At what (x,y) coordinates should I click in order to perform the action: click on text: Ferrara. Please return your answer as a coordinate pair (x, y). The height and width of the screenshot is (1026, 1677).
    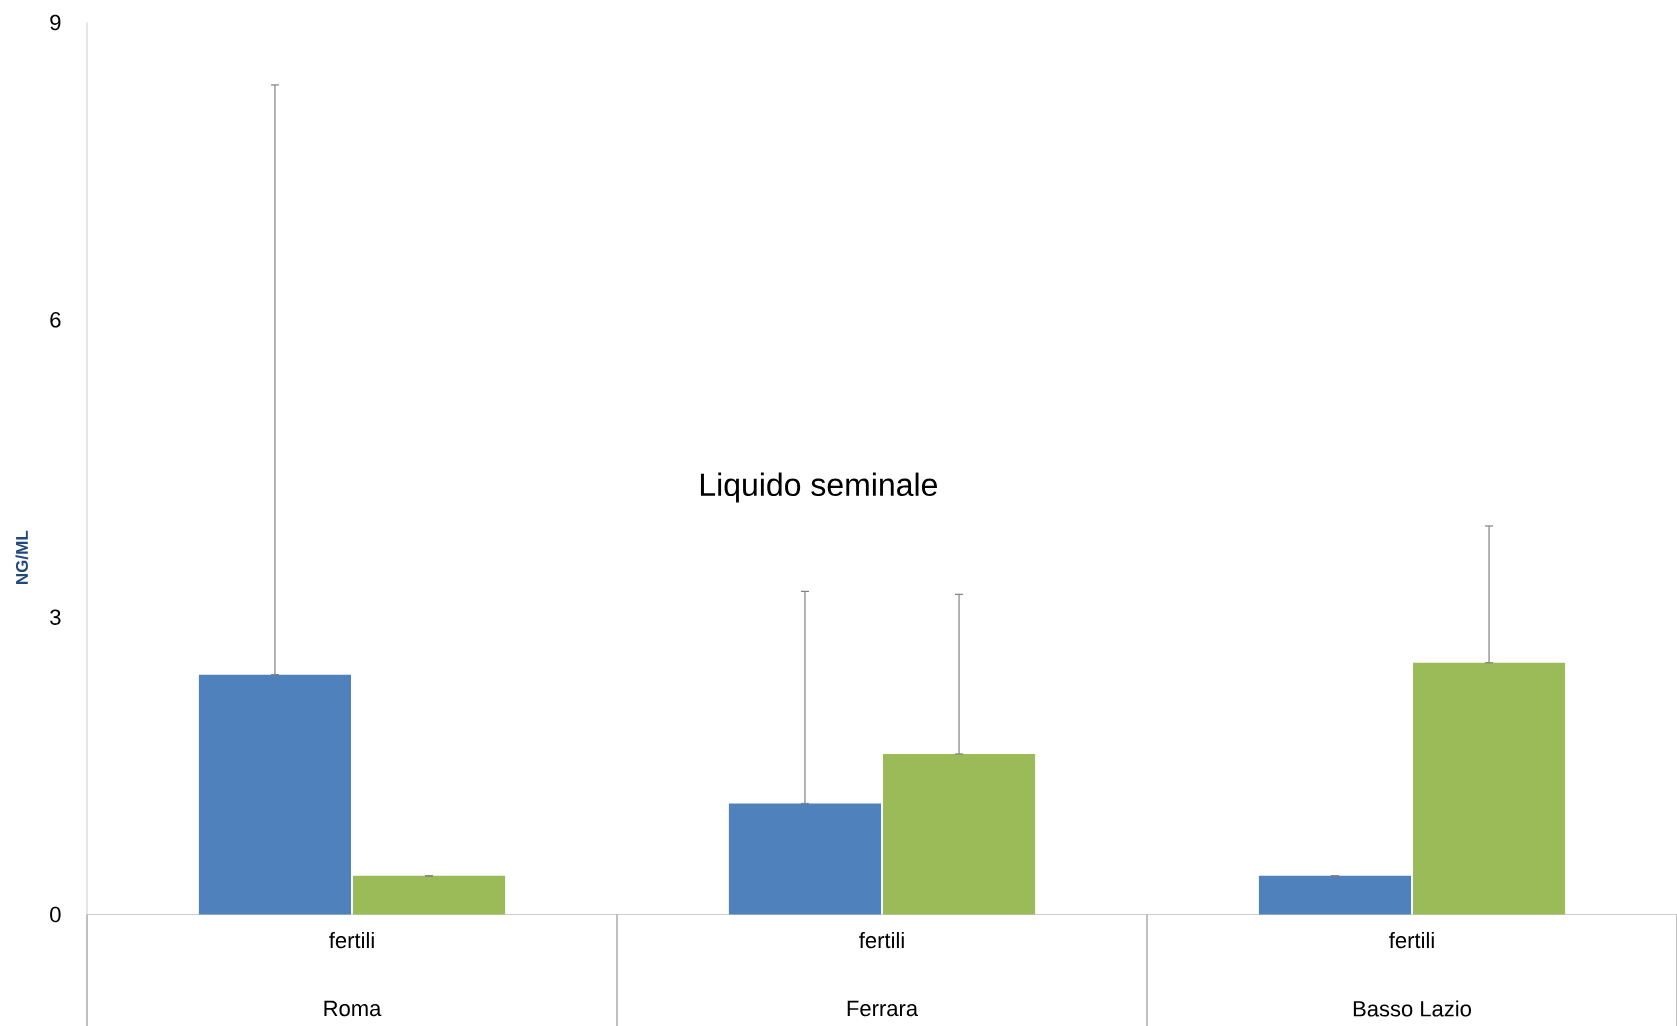
    Looking at the image, I should click on (883, 1008).